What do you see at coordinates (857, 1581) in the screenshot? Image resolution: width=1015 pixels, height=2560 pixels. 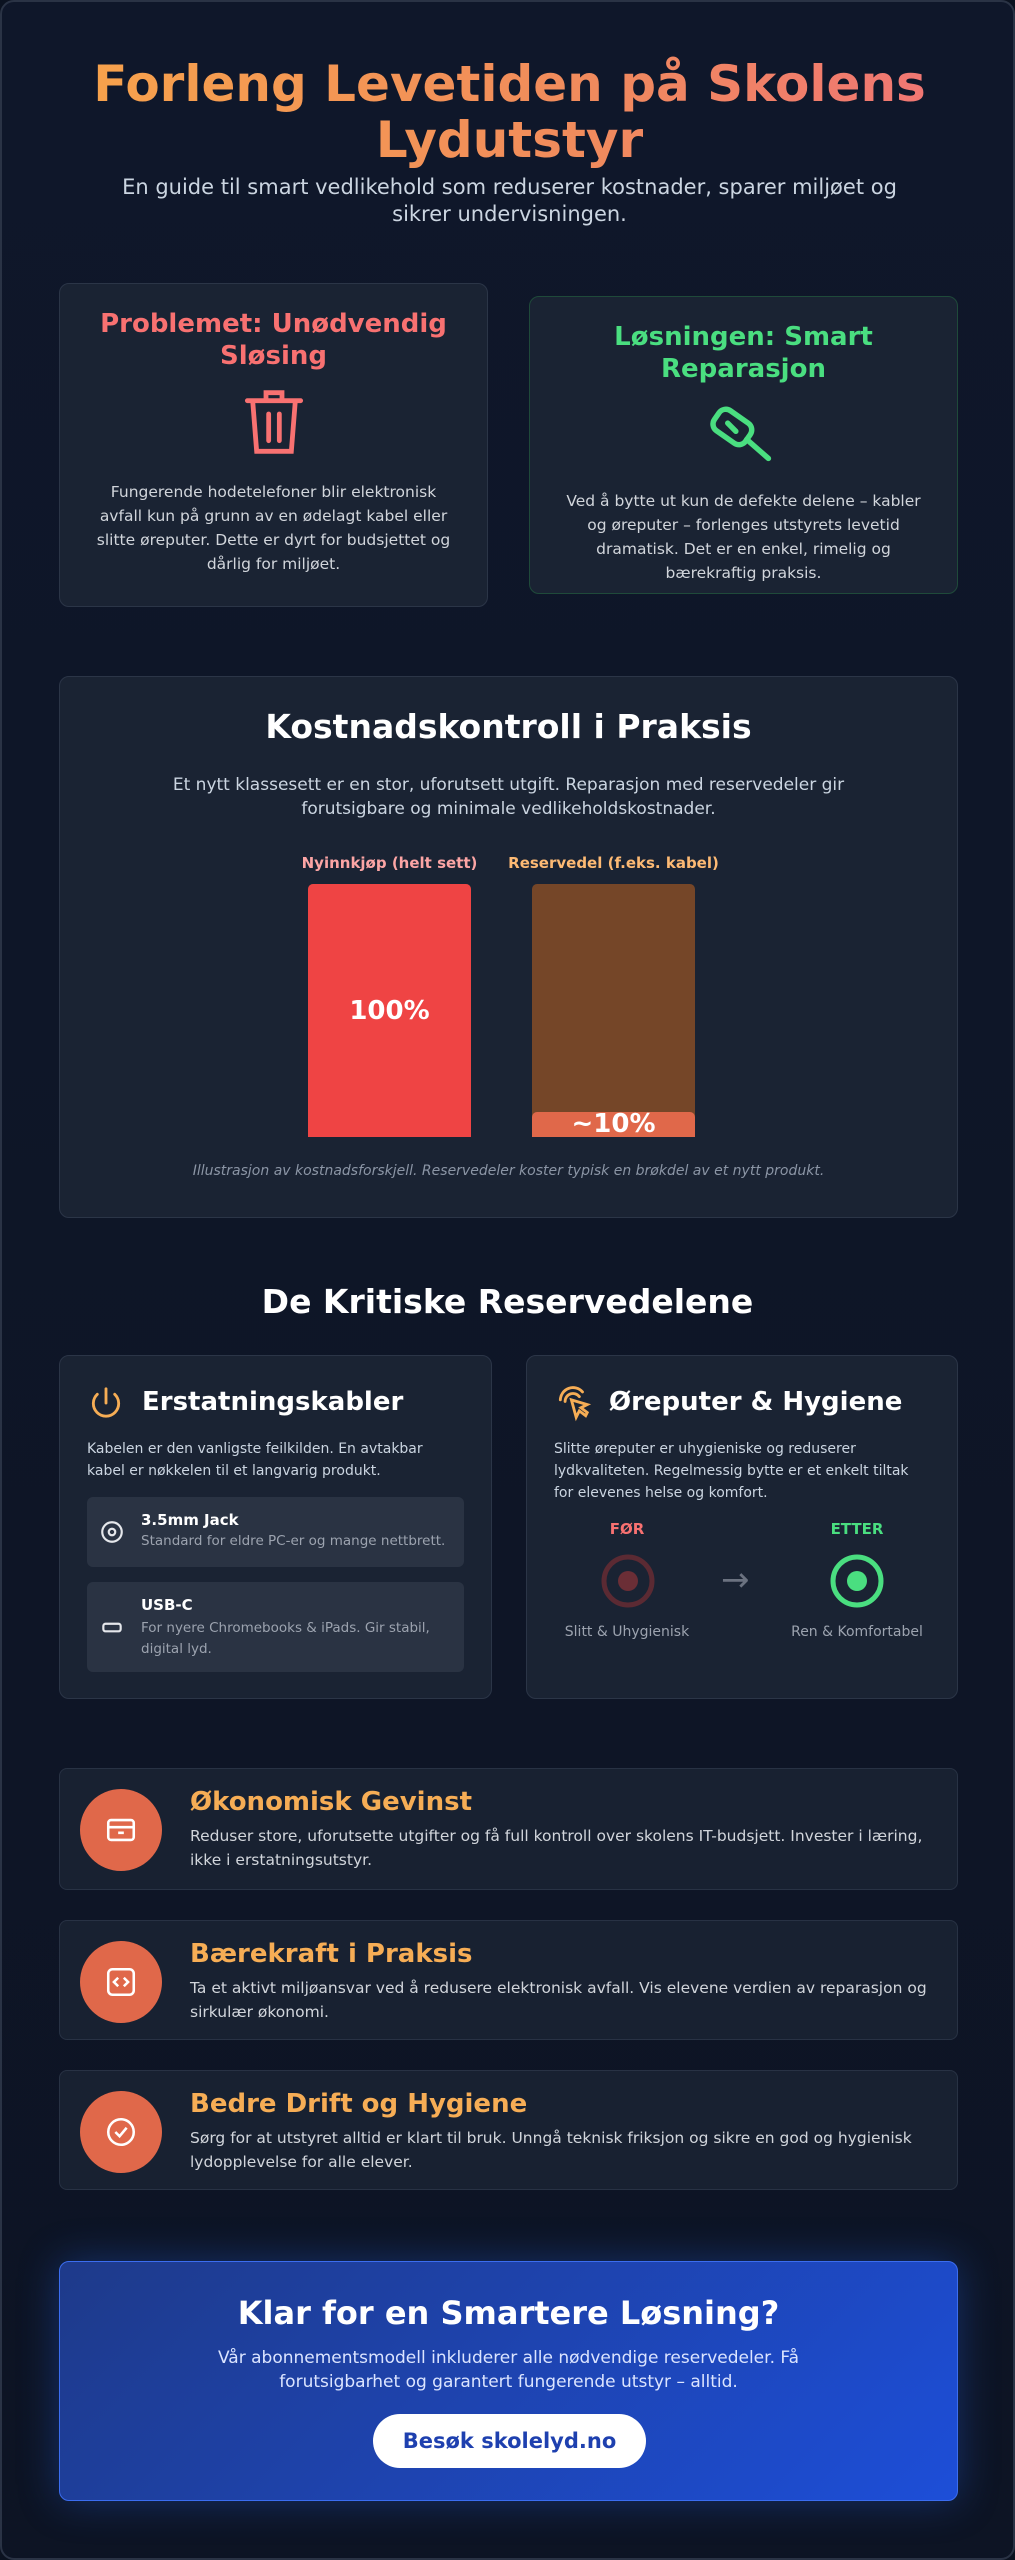 I see `after-icon` at bounding box center [857, 1581].